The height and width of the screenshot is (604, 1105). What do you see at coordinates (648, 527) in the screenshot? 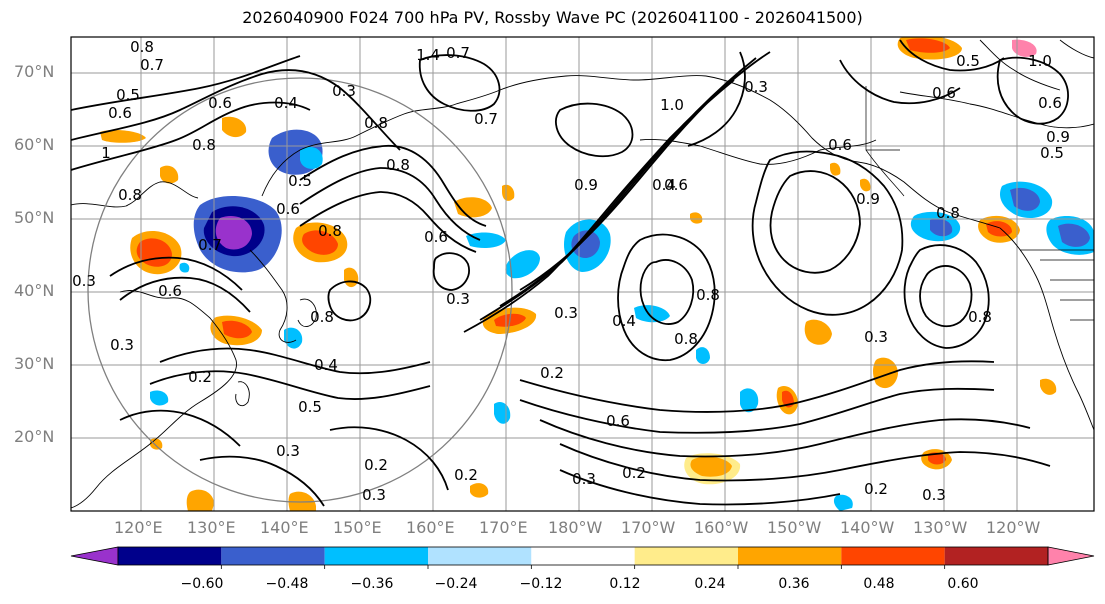
I see `lon-label: 170°W` at bounding box center [648, 527].